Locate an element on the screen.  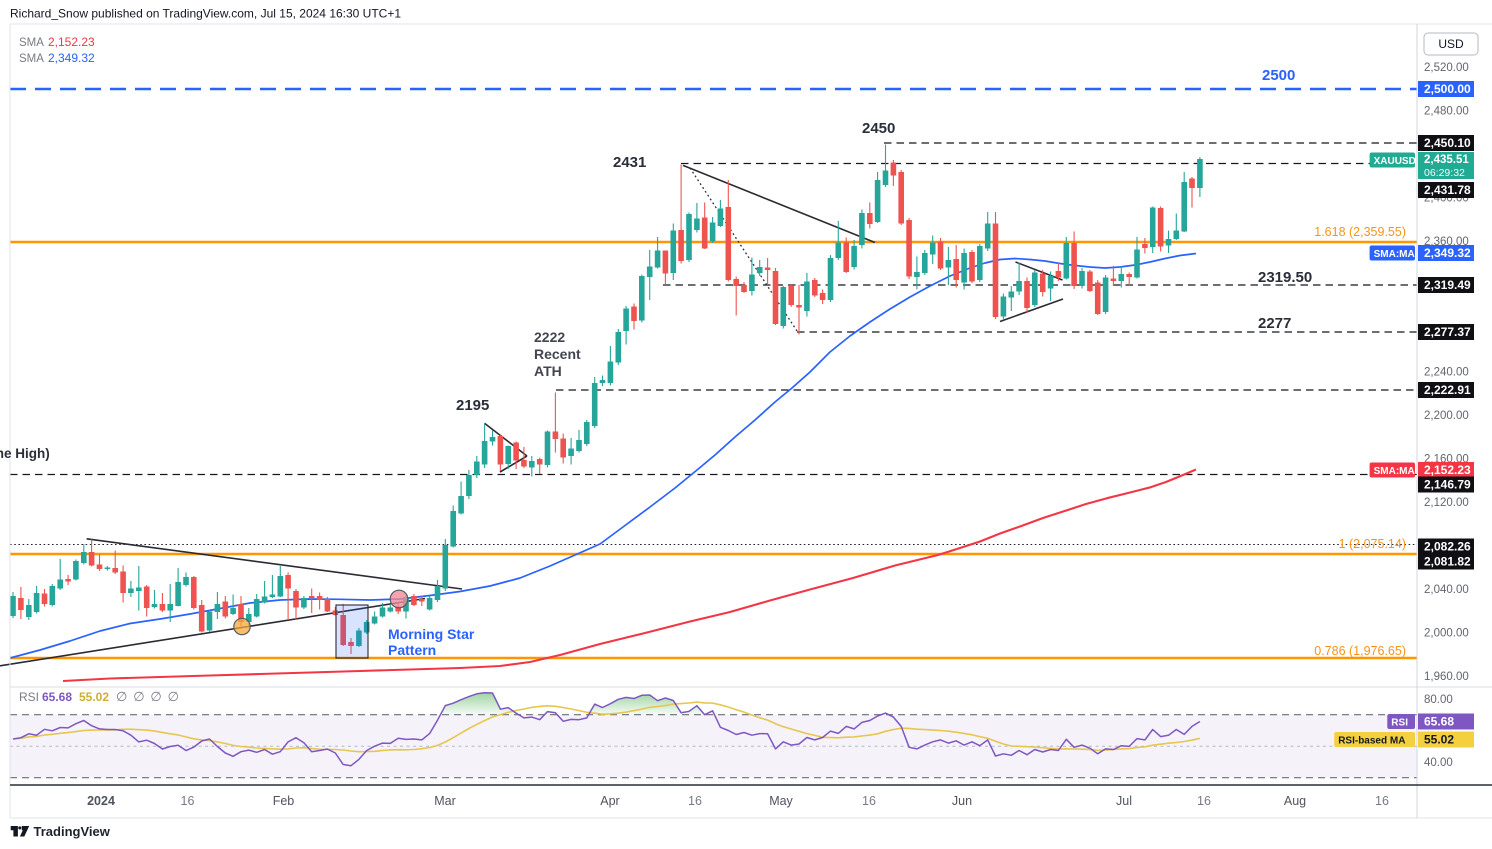
svg-text: 2,146.79 is located at coordinates (1447, 485).